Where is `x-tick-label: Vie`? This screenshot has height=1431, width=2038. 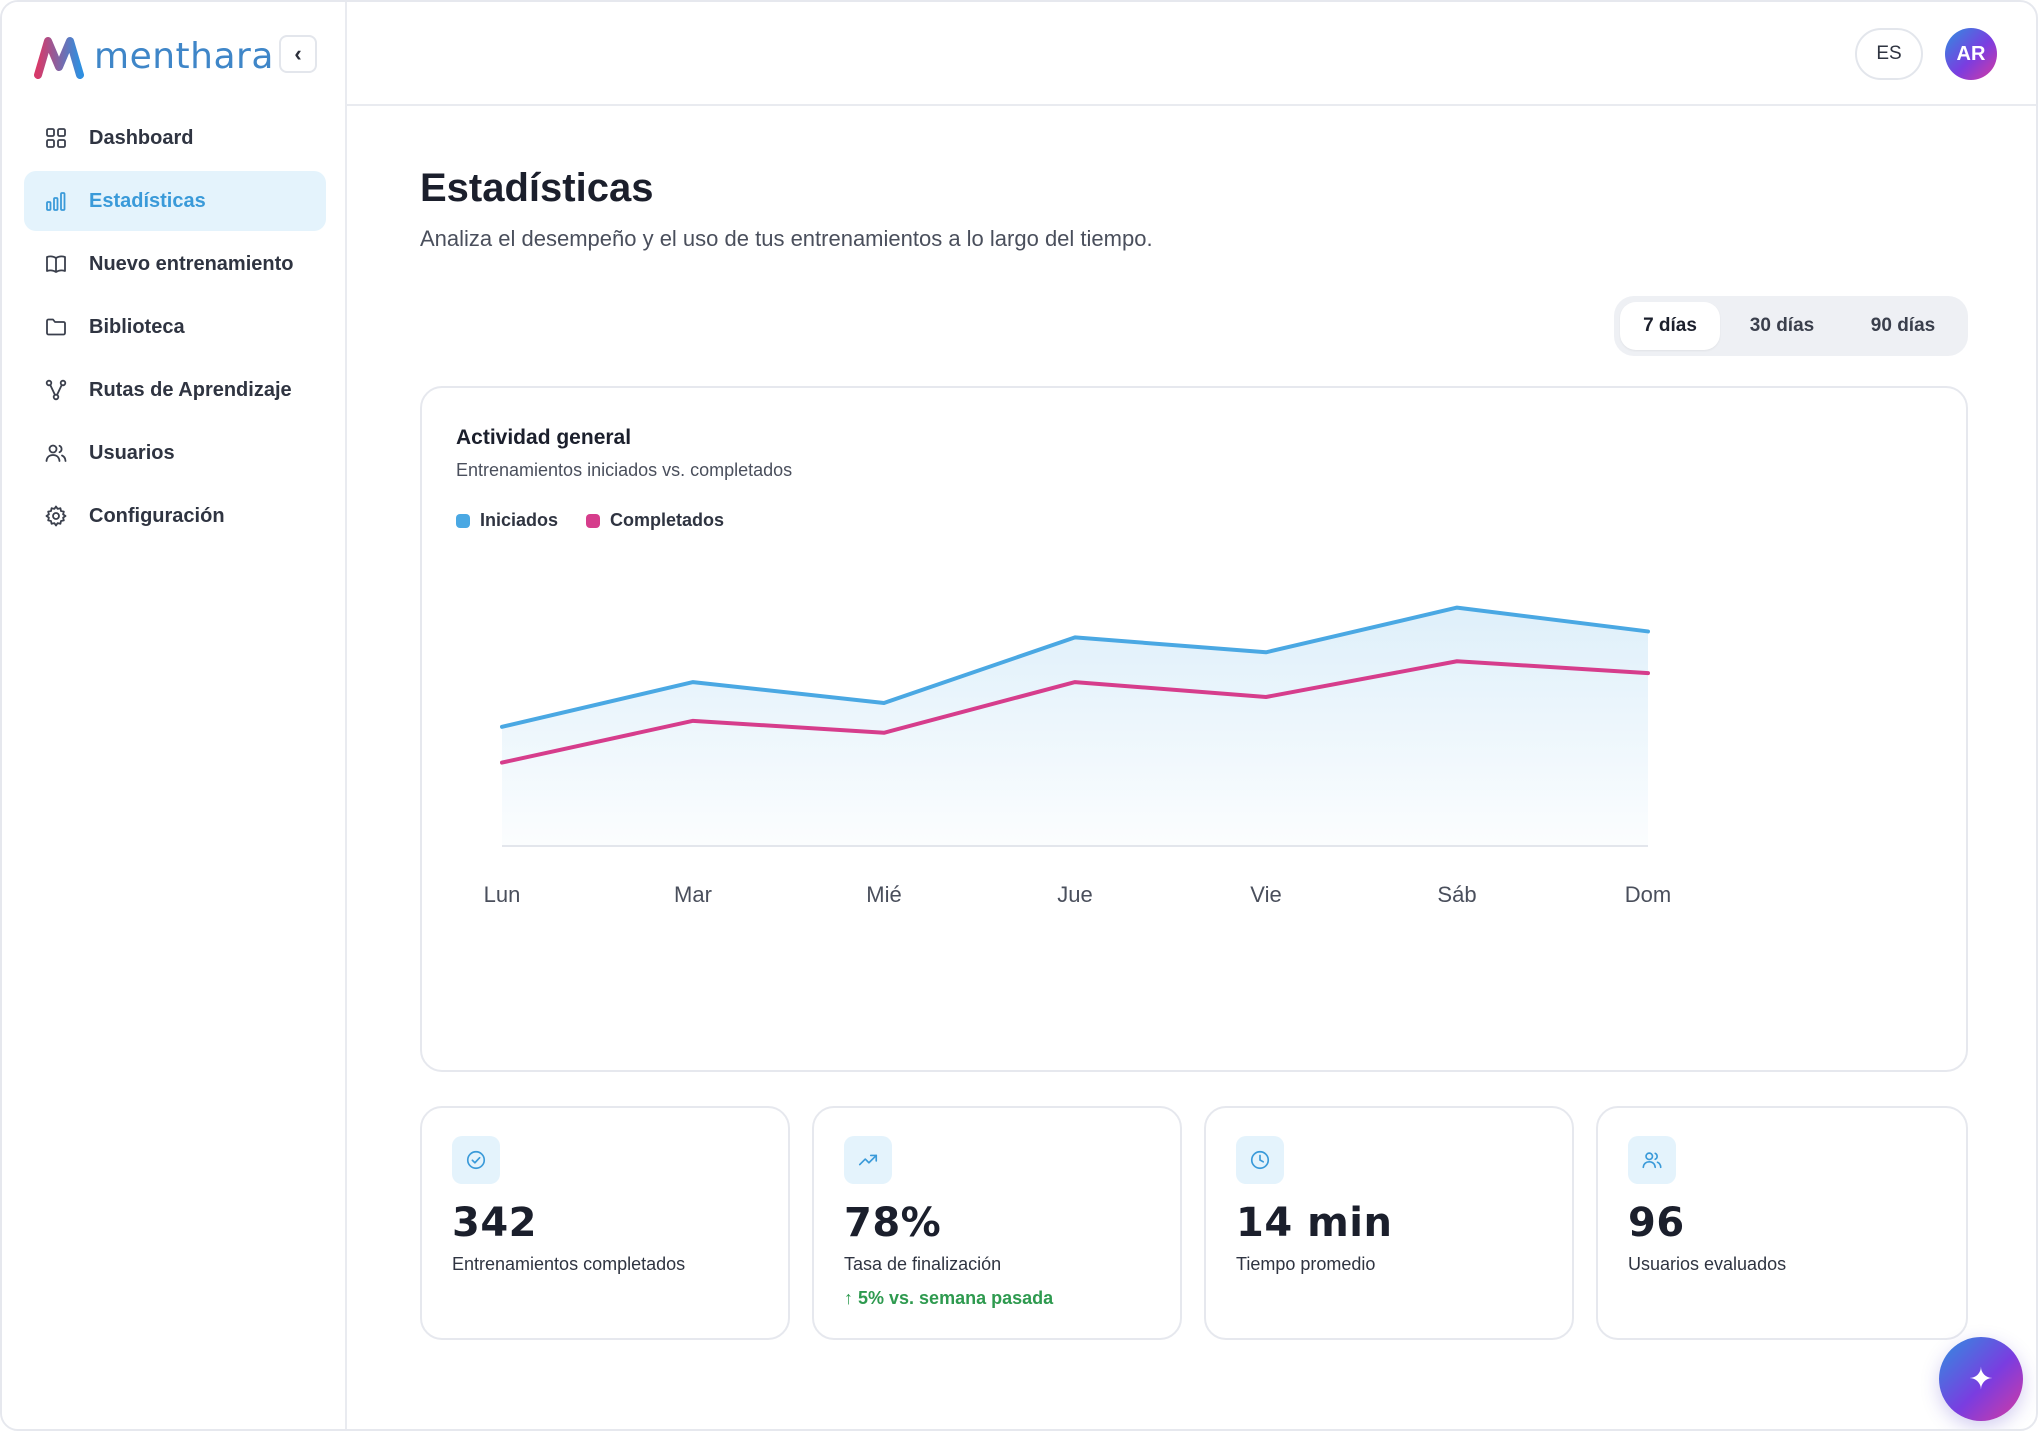
x-tick-label: Vie is located at coordinates (1265, 894).